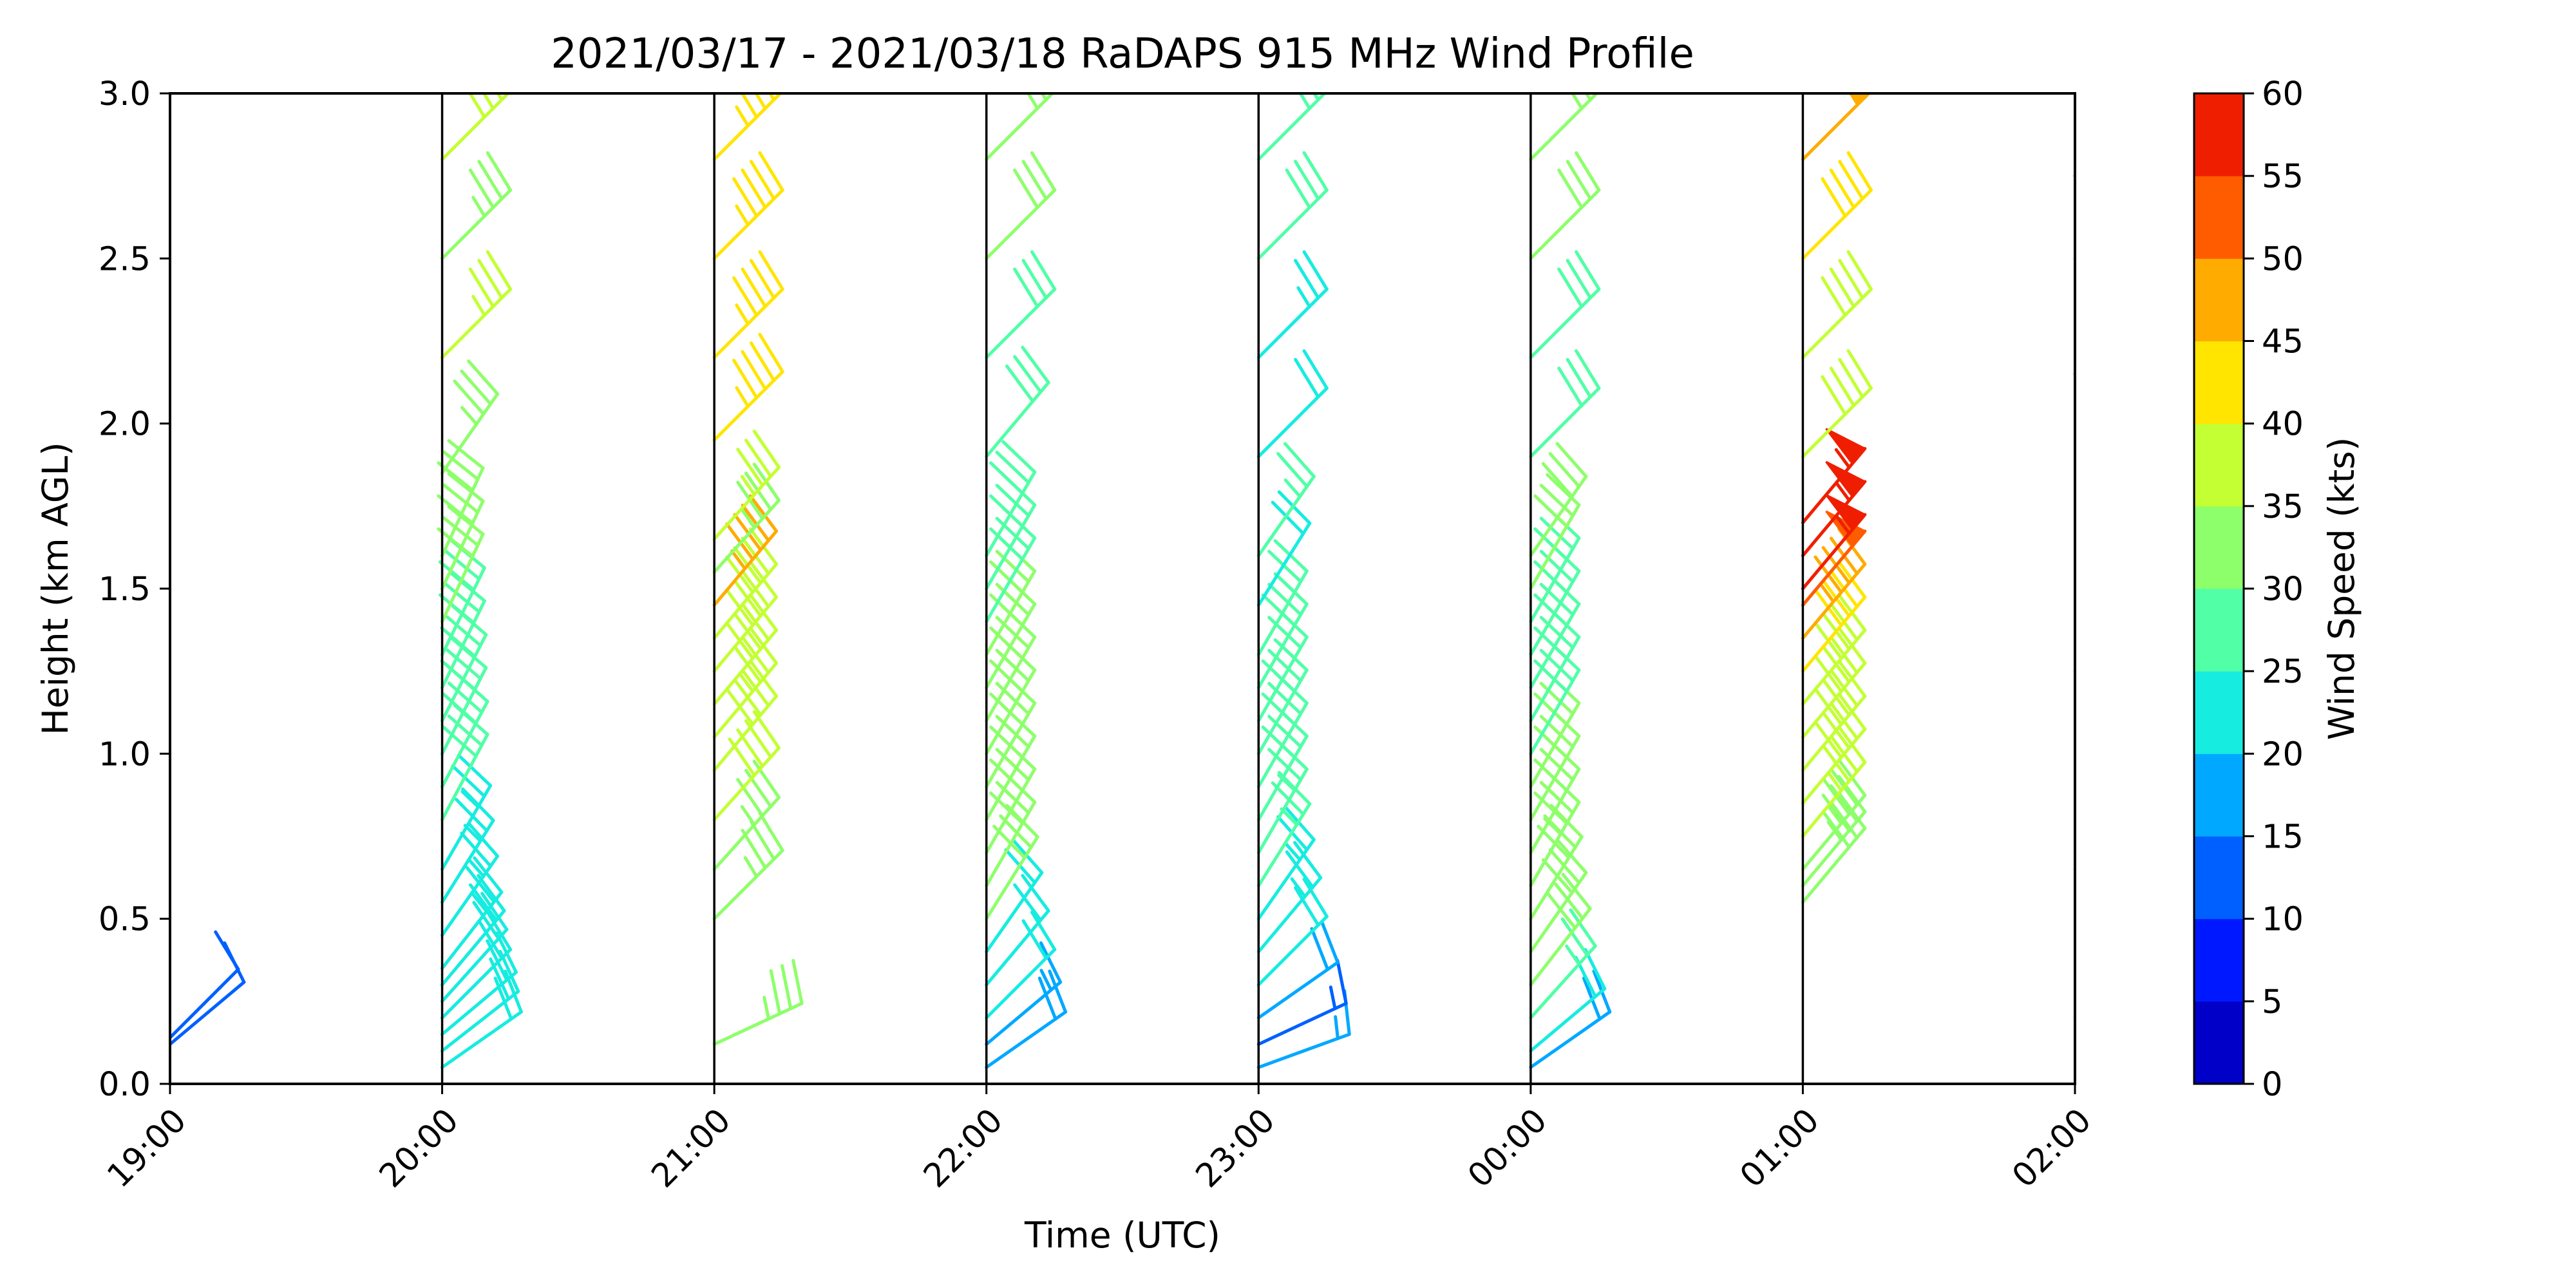  I want to click on colorbar-tick-label: 60, so click(2283, 94).